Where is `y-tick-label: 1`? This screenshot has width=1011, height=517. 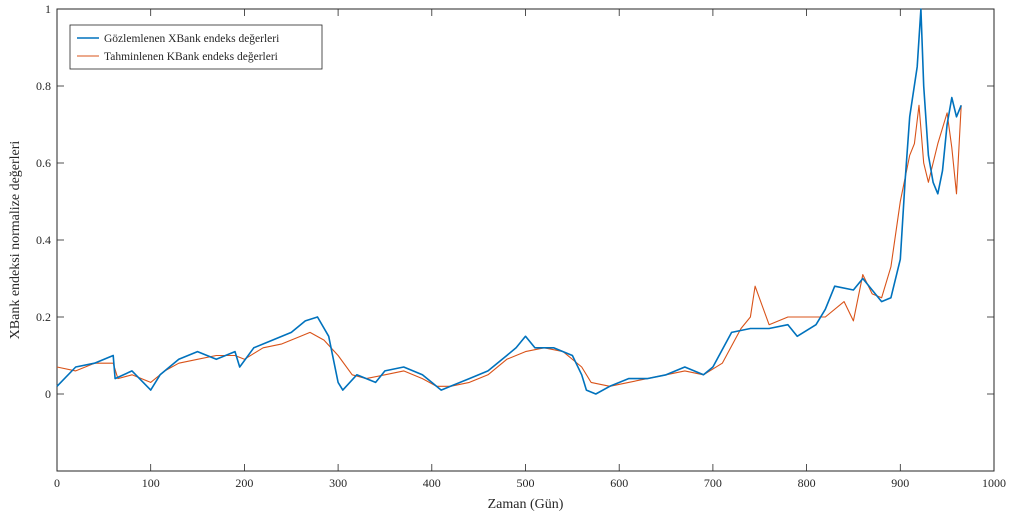
y-tick-label: 1 is located at coordinates (48, 9).